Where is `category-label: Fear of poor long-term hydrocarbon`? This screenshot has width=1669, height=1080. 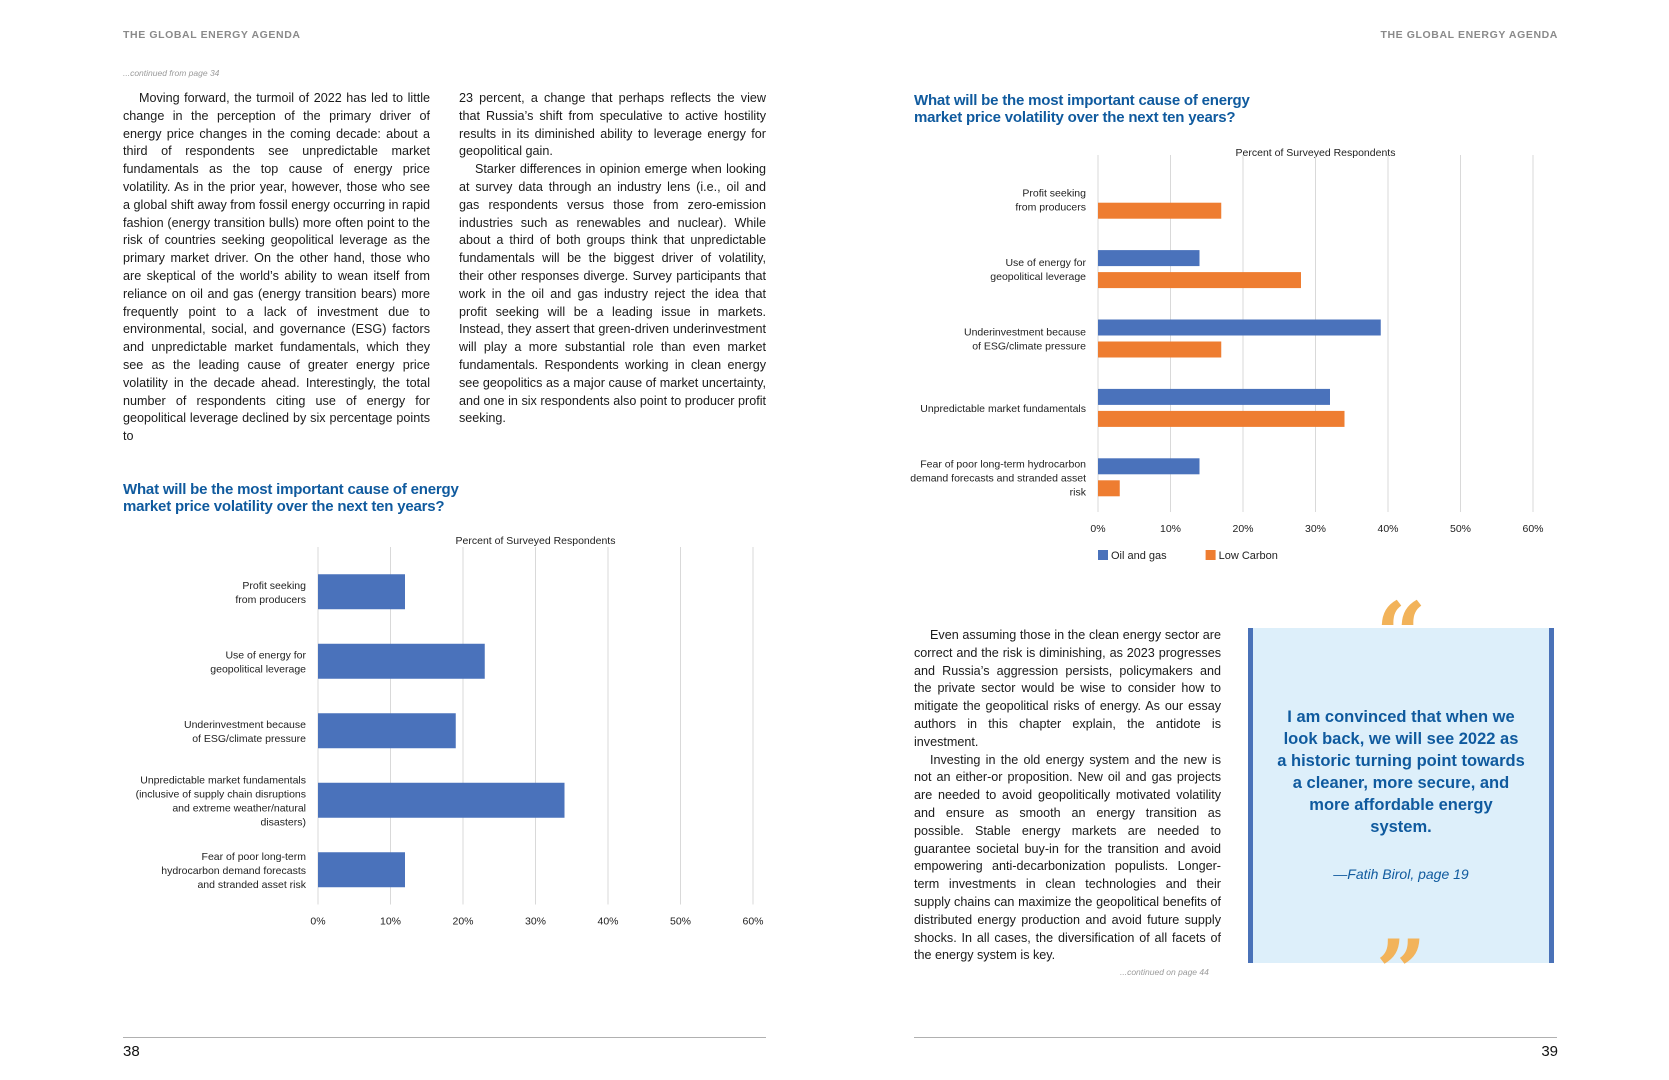
category-label: Fear of poor long-term hydrocarbon is located at coordinates (1003, 464).